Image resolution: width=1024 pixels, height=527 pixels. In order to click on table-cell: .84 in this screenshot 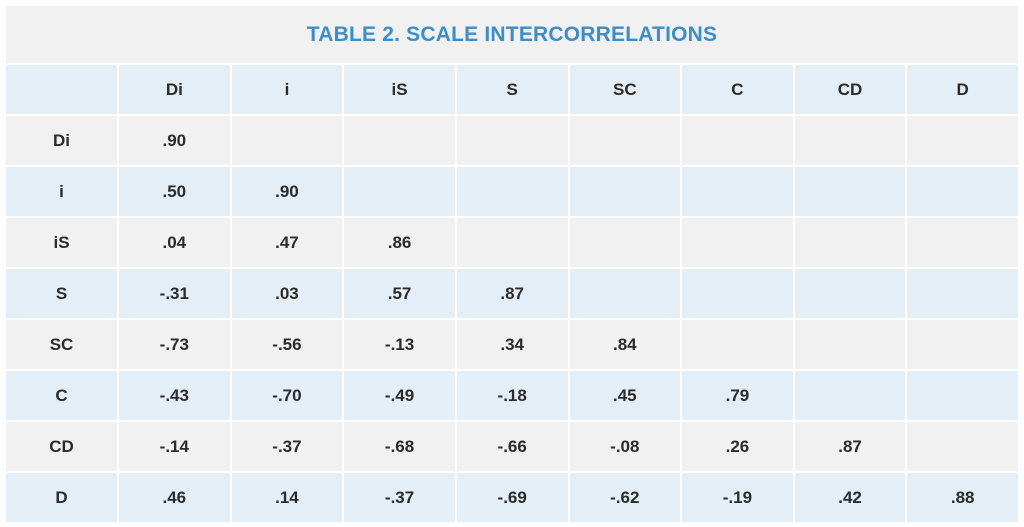, I will do `click(625, 344)`.